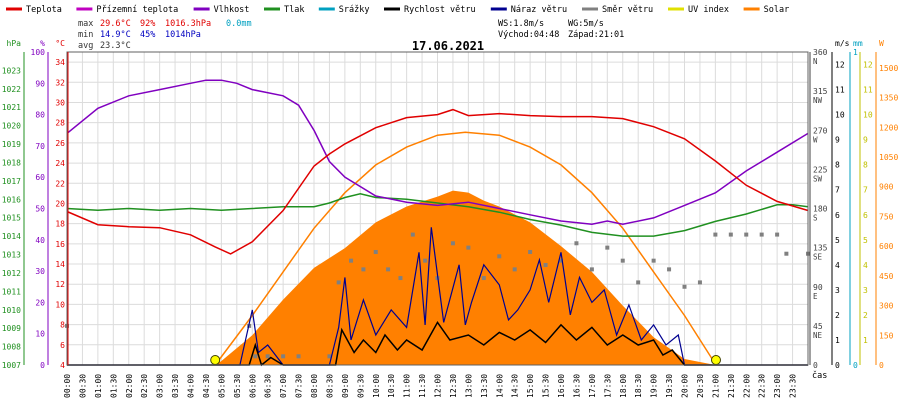  I want to click on pressure-tick-label: 1014, so click(11, 236).